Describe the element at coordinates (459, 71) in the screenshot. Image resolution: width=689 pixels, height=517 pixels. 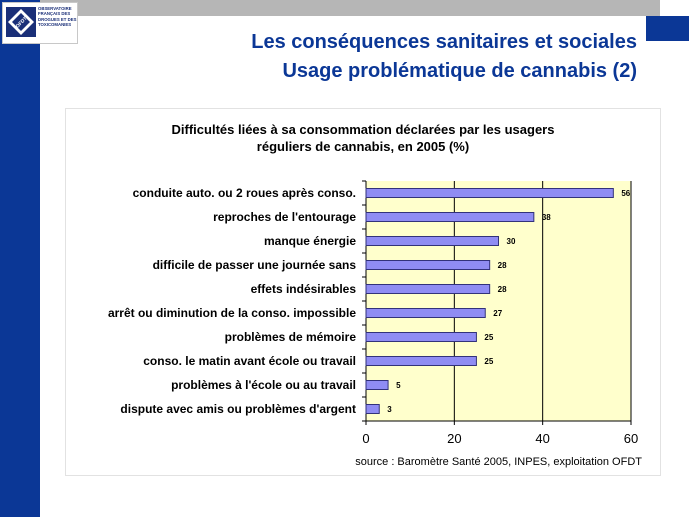
I see `slide-subtitle: Usage problématique de cannabis (2)` at that location.